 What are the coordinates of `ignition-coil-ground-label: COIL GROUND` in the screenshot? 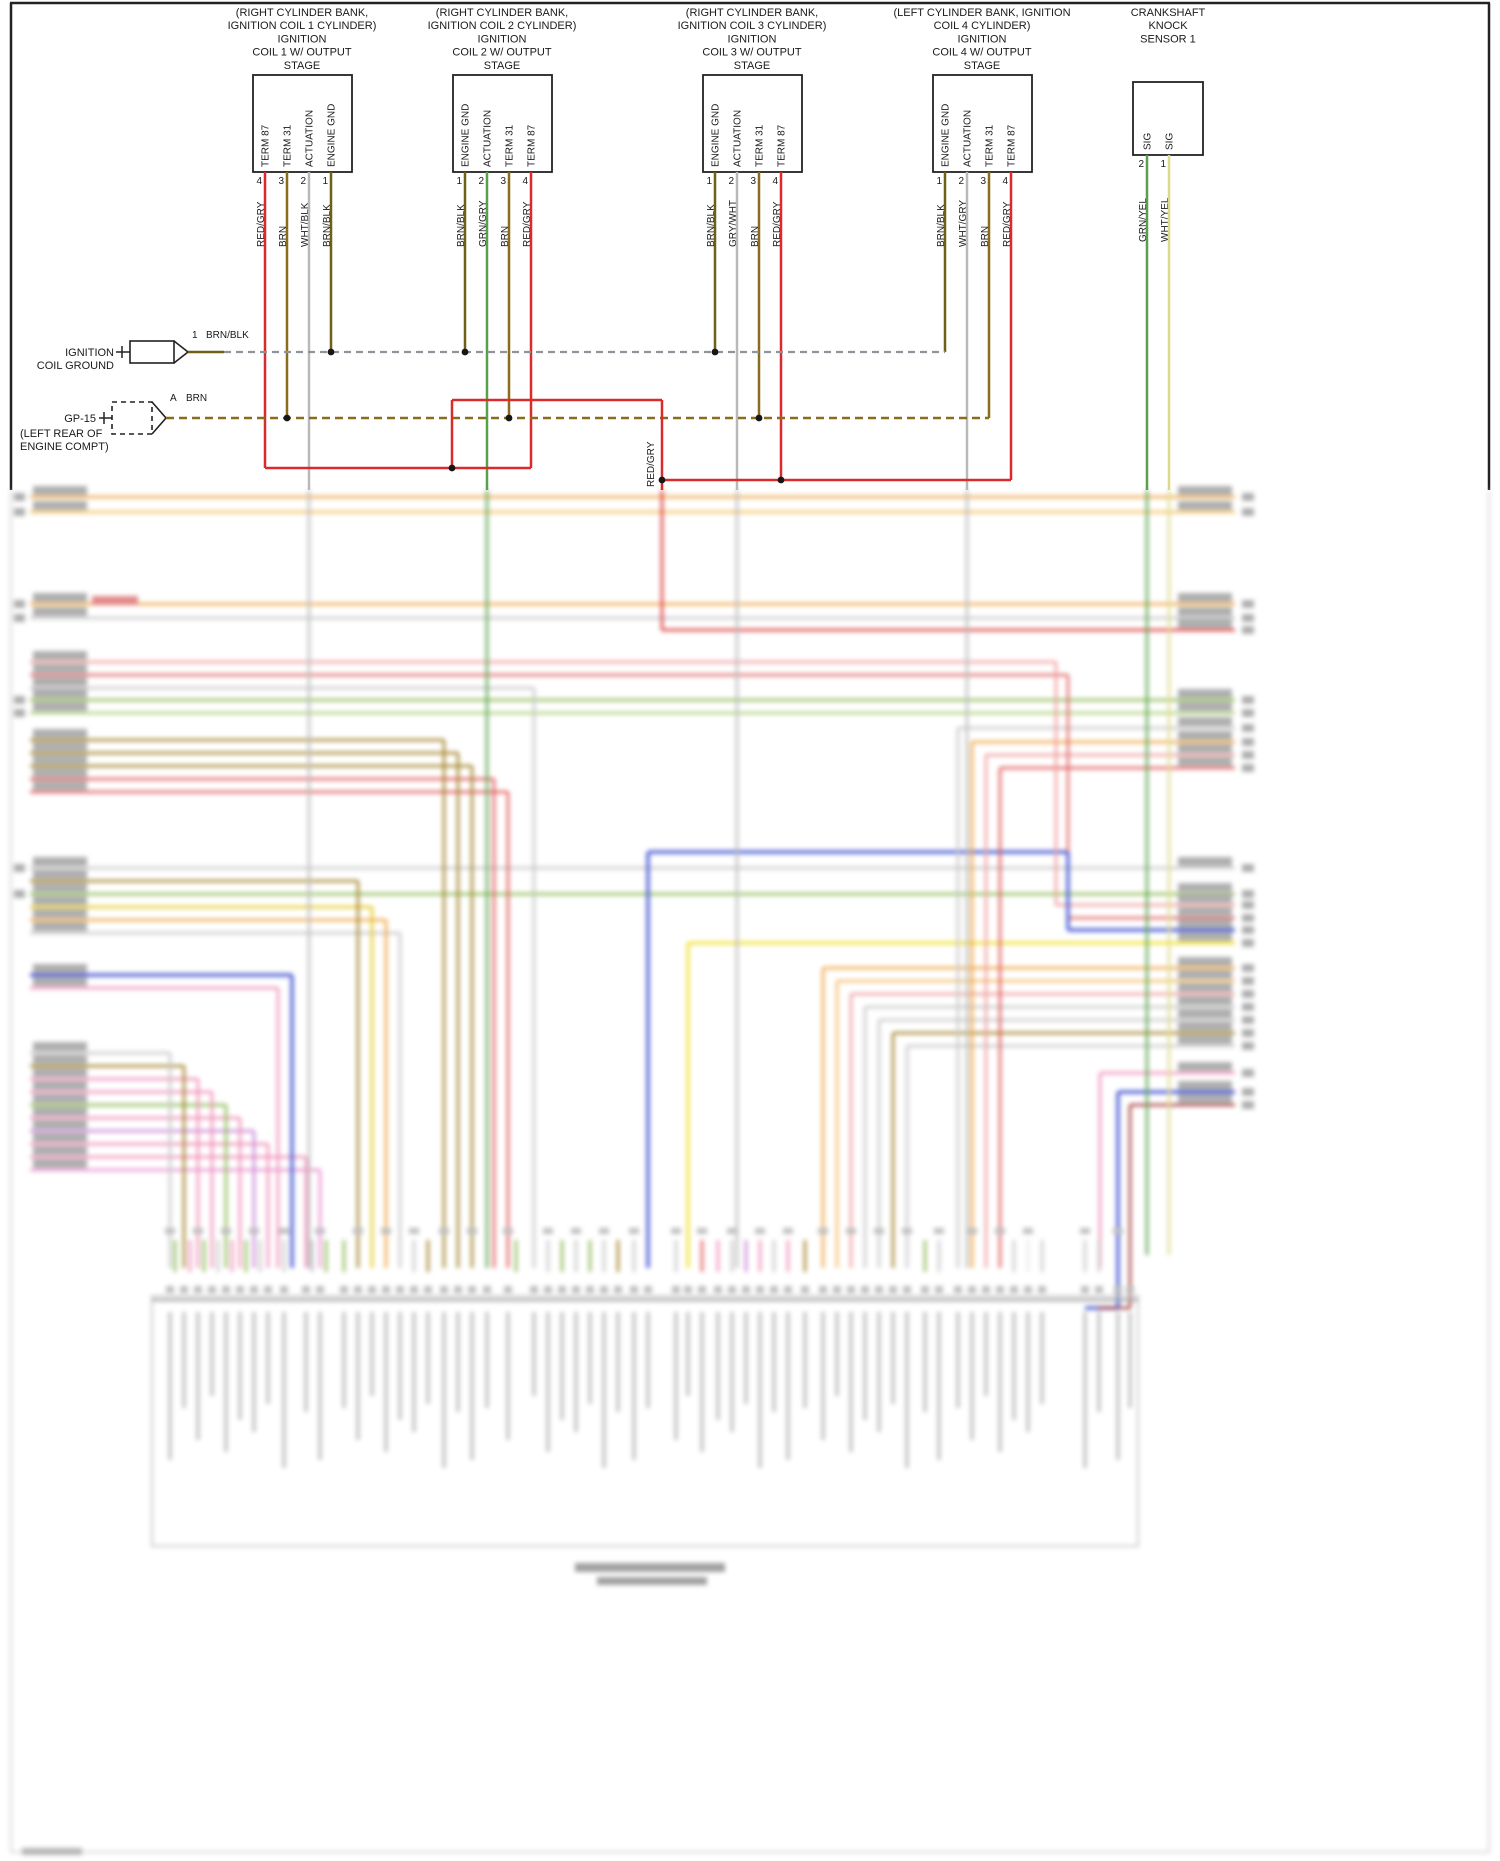 It's located at (75, 366).